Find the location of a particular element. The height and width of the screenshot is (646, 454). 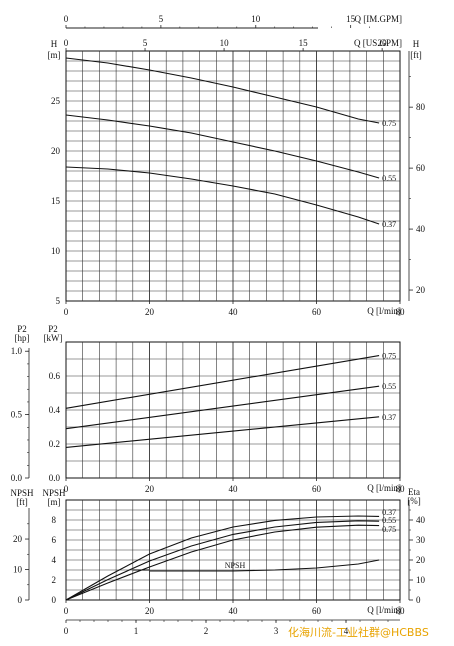

eff-curve-0.55 is located at coordinates (222, 560).